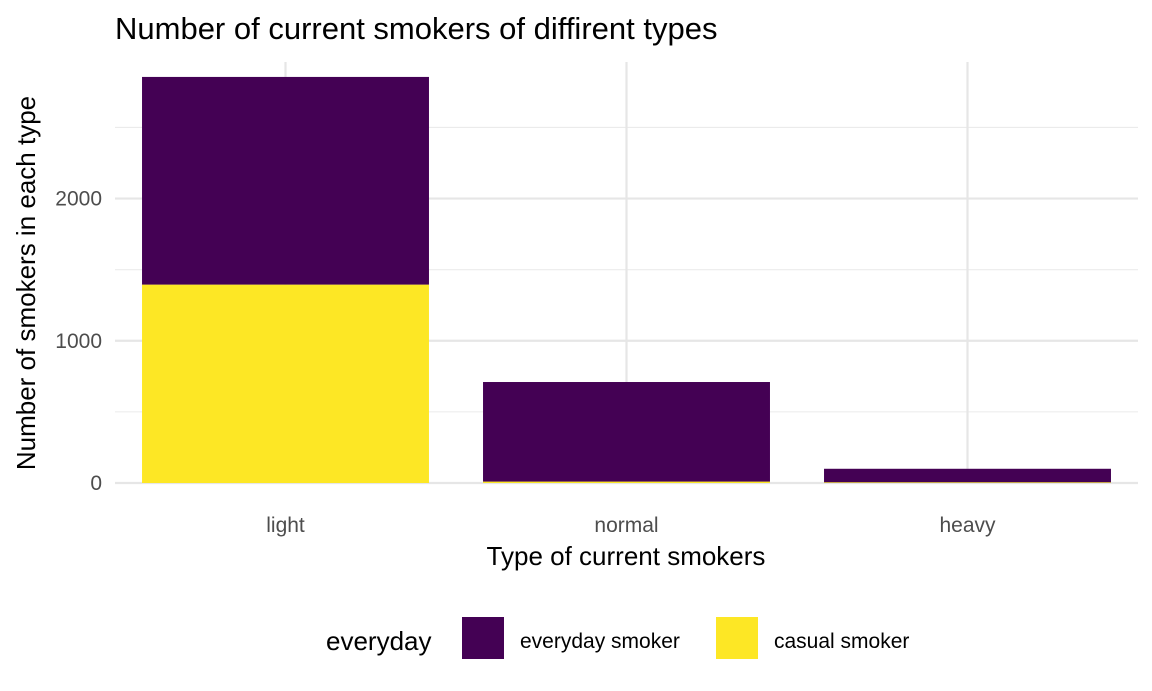  What do you see at coordinates (285, 180) in the screenshot?
I see `bar-light-everyday-smoker` at bounding box center [285, 180].